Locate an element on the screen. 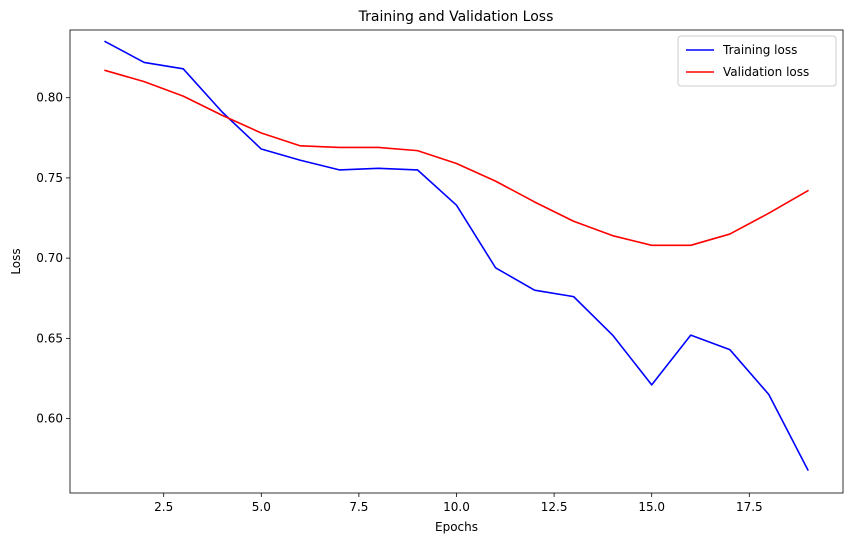 Image resolution: width=855 pixels, height=545 pixels. x-tick-label: 12.5 is located at coordinates (554, 507).